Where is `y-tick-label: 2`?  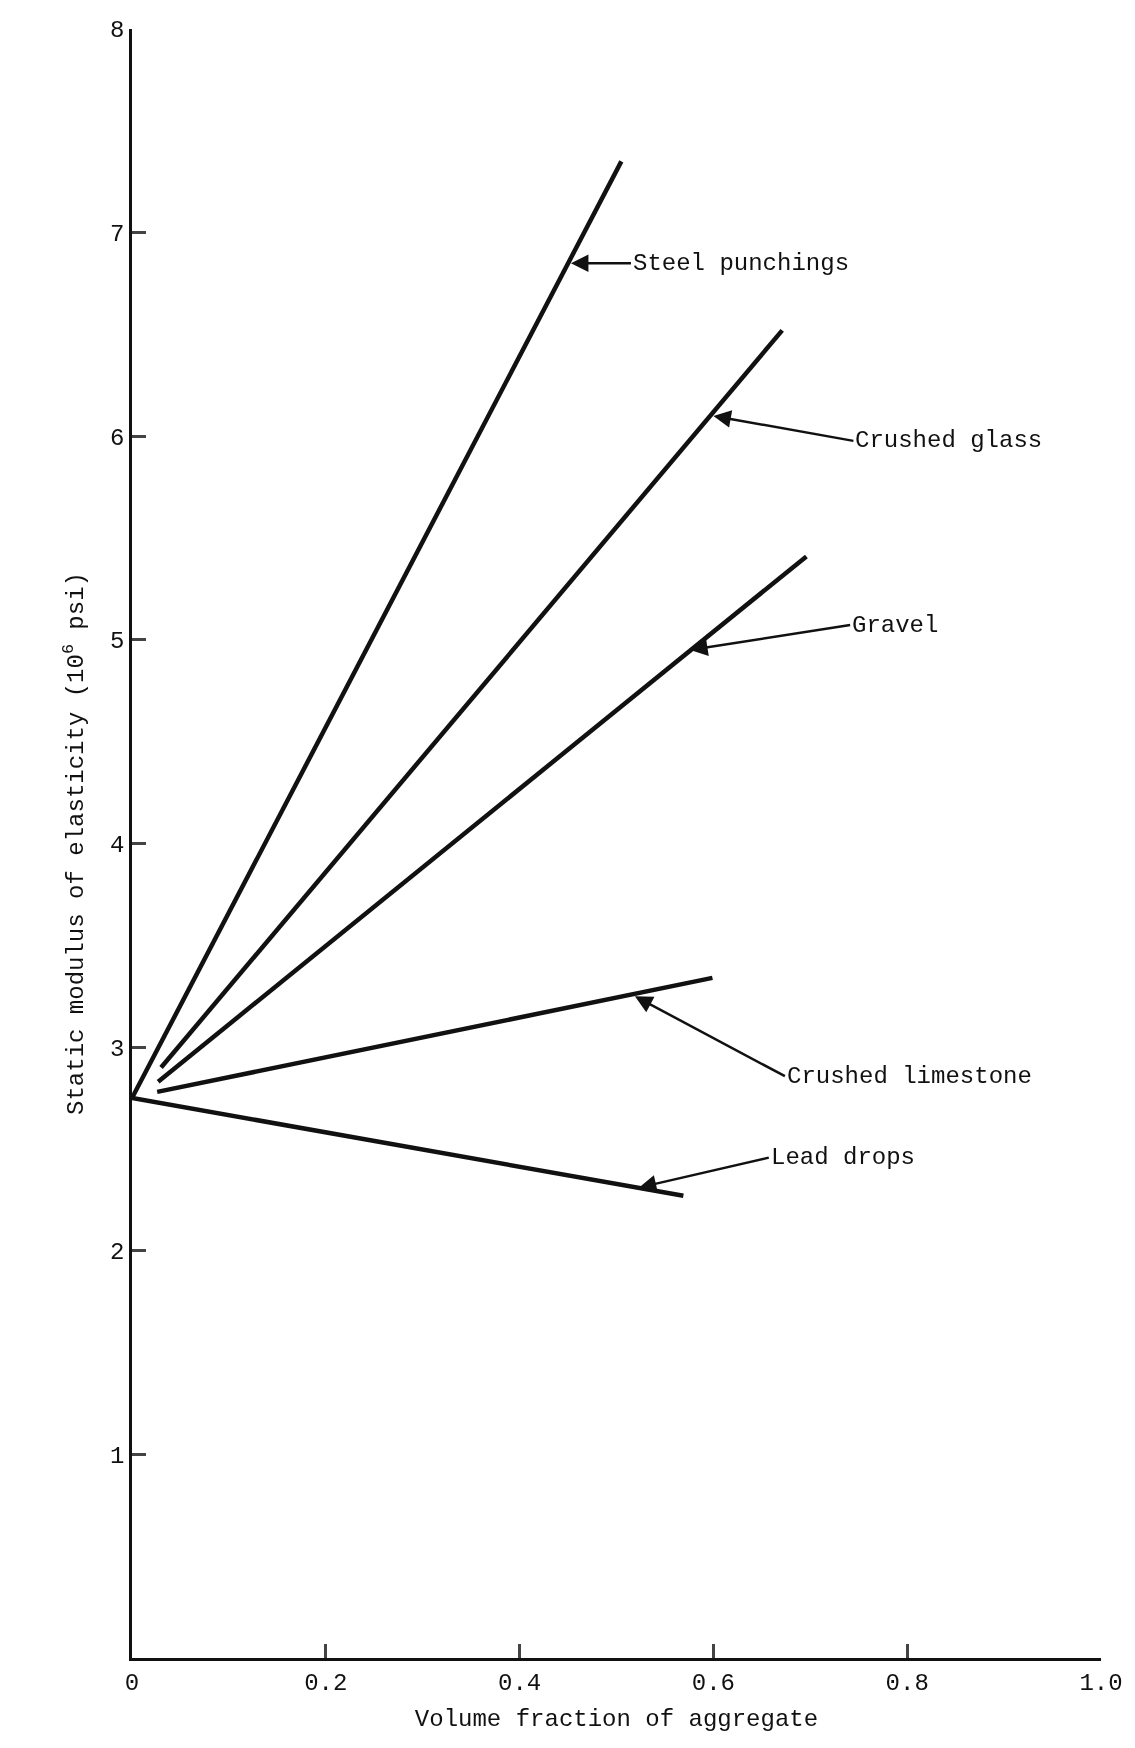
y-tick-label: 2 is located at coordinates (117, 1253).